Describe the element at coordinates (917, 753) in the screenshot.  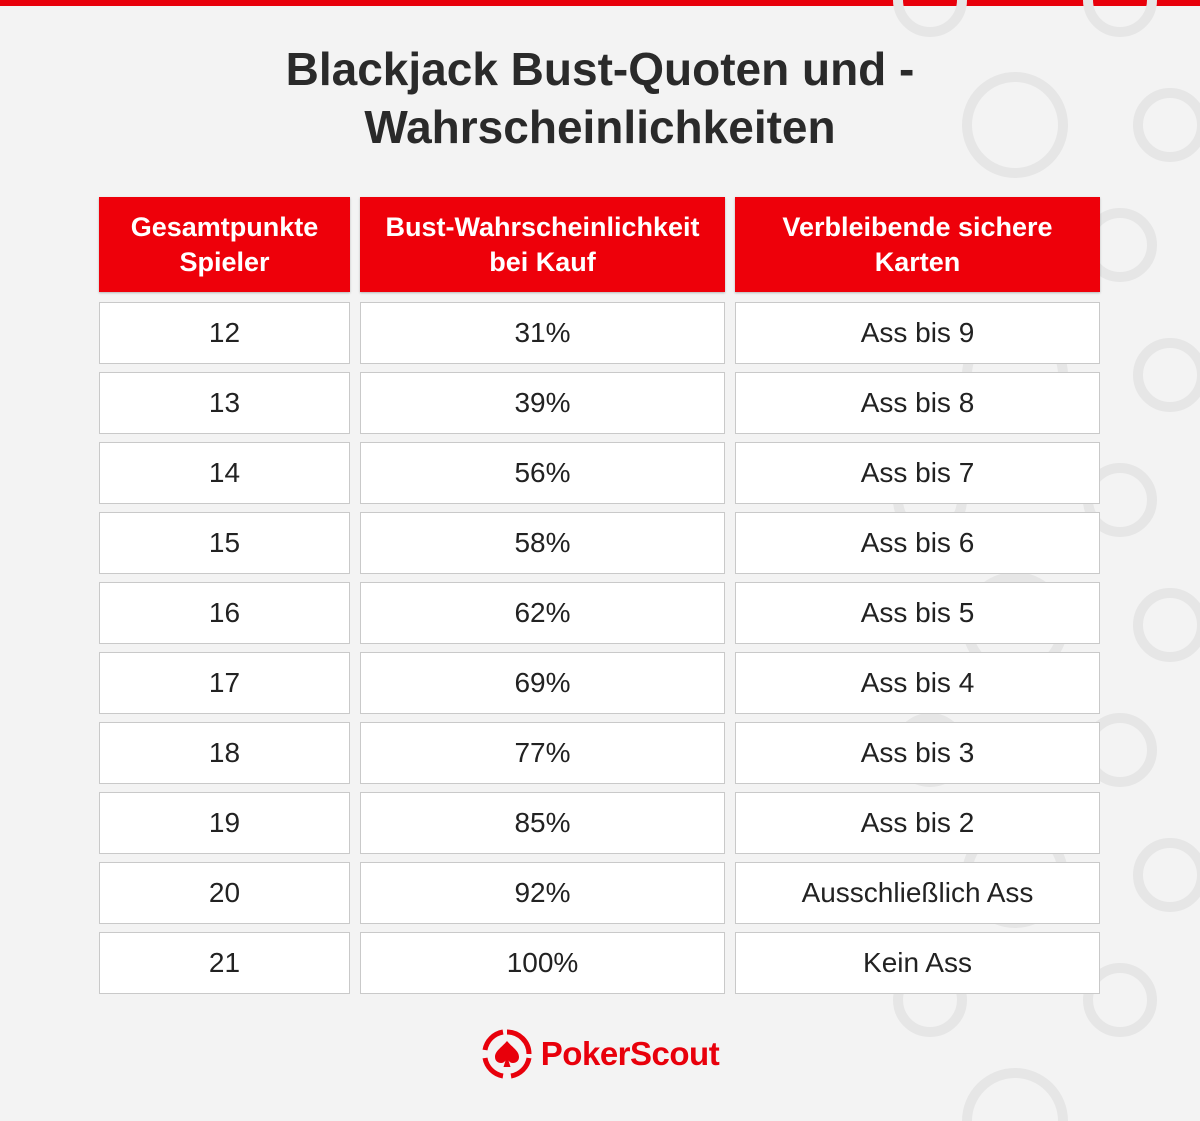
I see `cell-safe-cards: Ass bis 3` at that location.